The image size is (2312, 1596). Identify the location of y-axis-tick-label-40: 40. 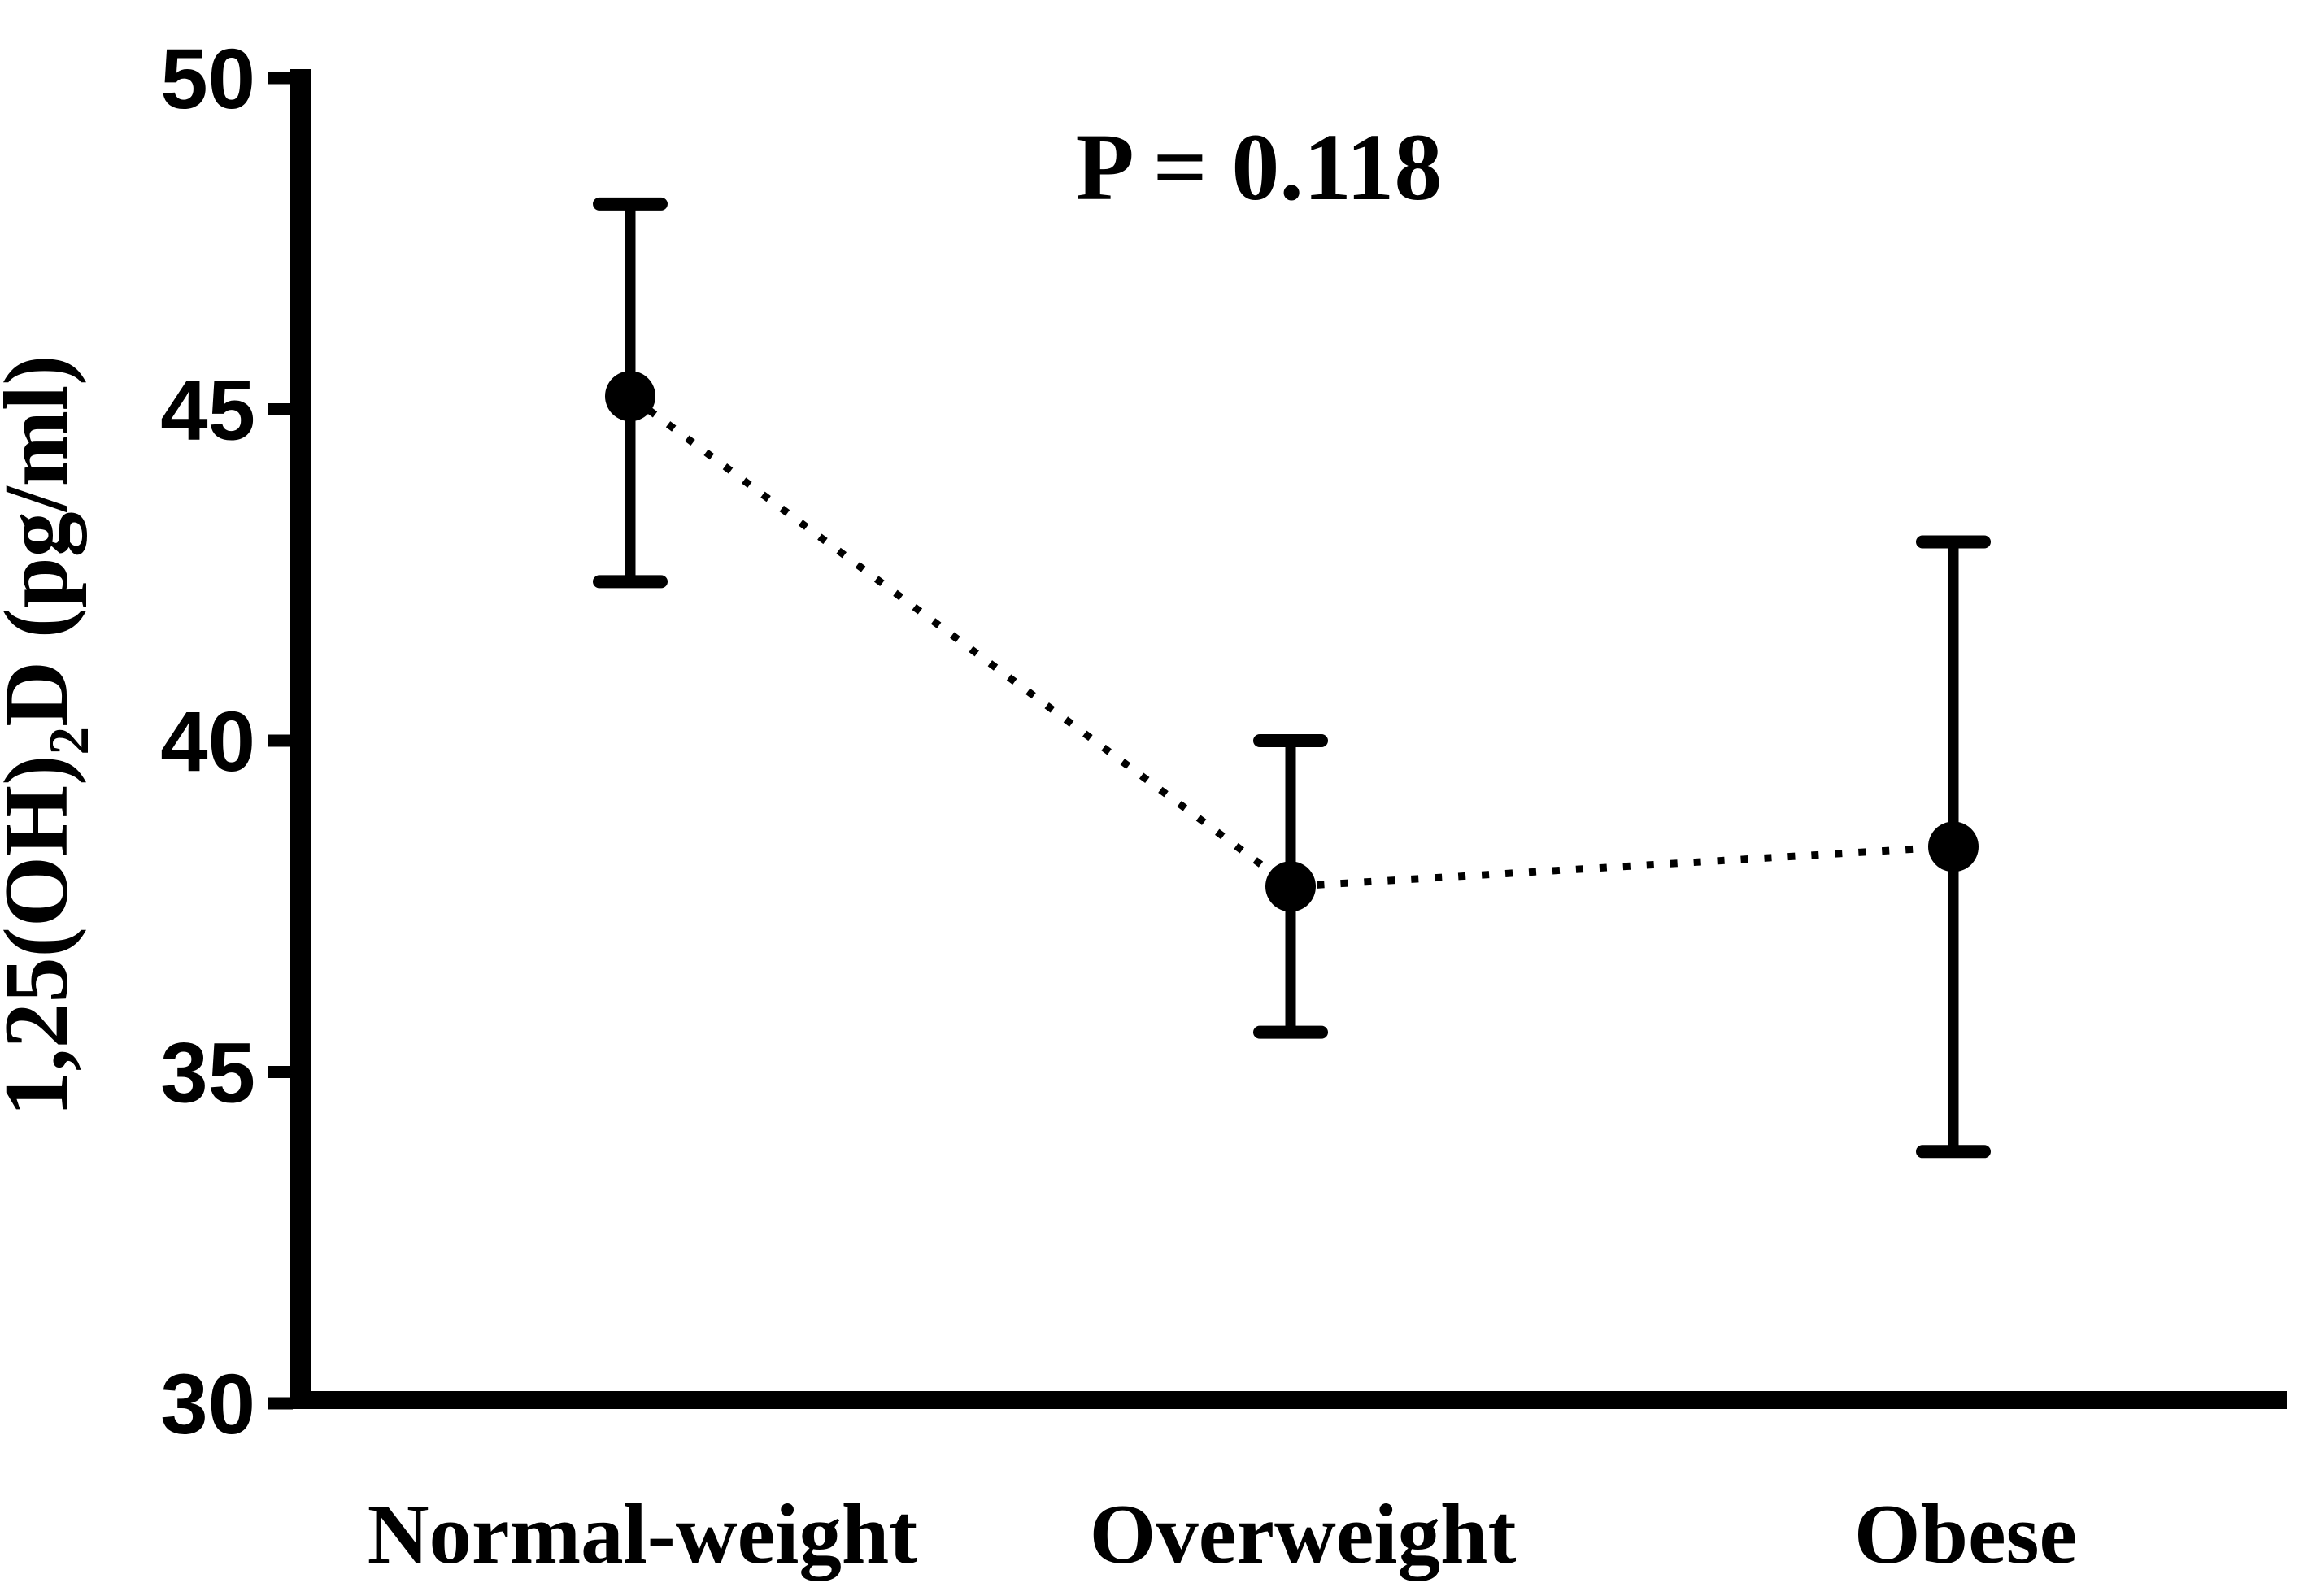
(207, 741).